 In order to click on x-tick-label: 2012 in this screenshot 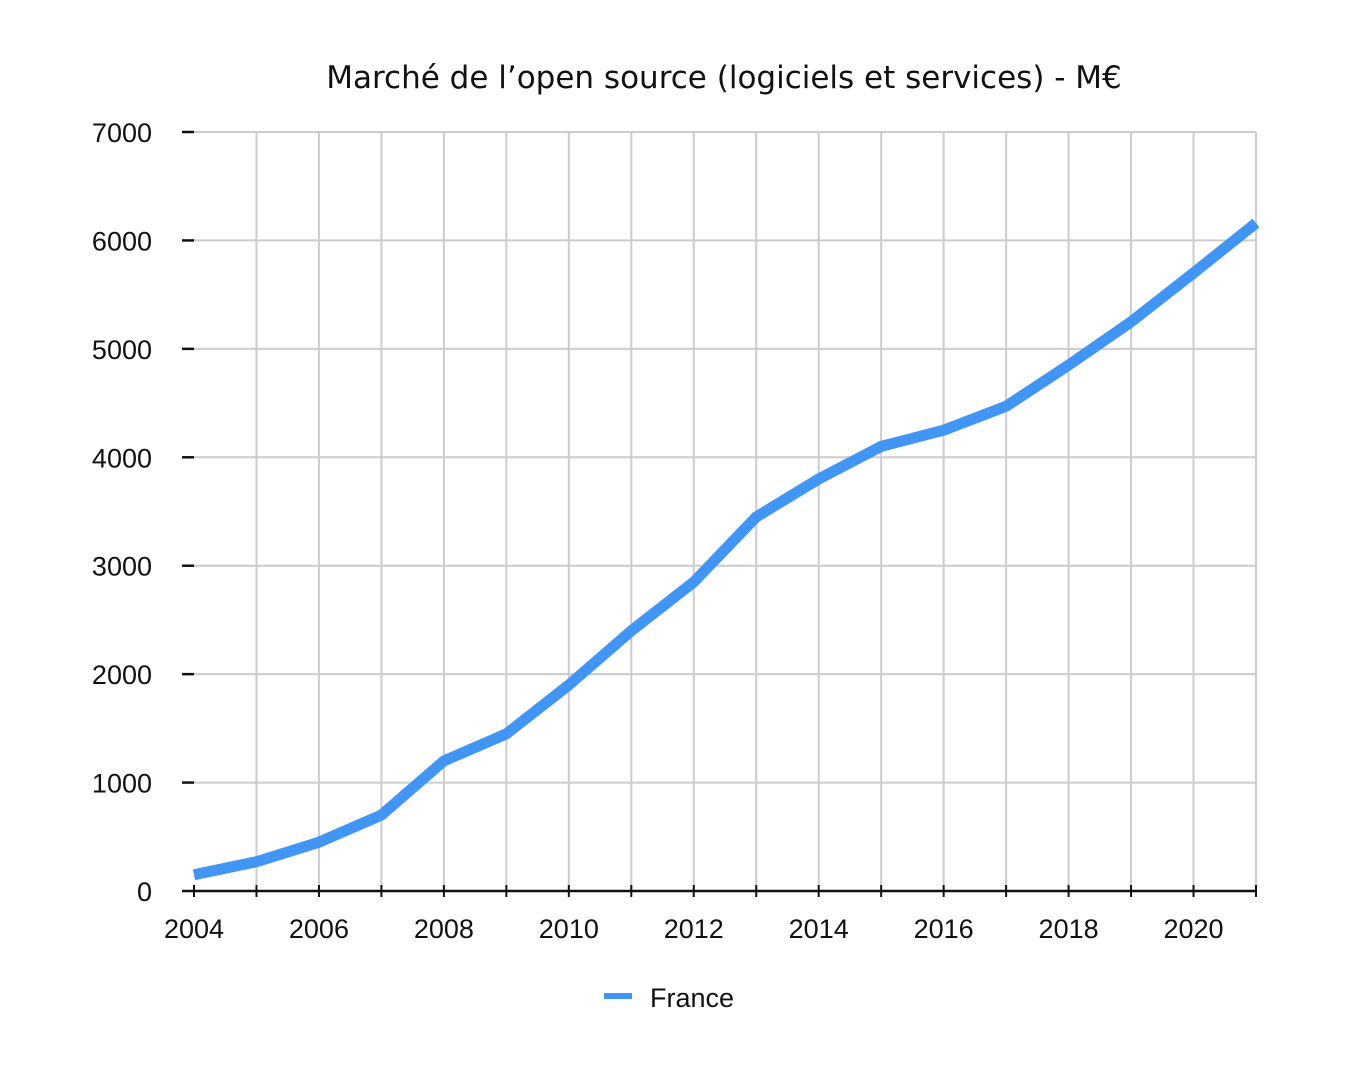, I will do `click(694, 929)`.